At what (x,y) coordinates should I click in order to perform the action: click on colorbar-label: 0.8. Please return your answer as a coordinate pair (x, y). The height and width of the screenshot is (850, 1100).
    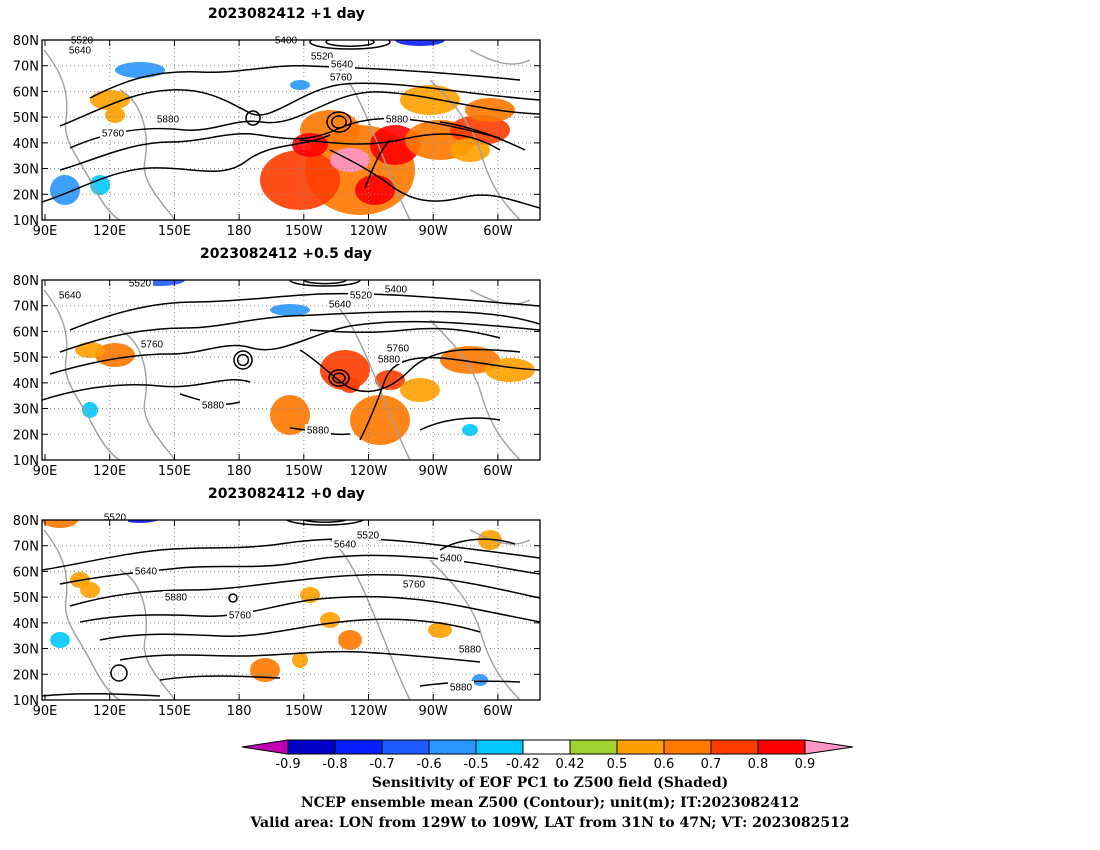
    Looking at the image, I should click on (758, 764).